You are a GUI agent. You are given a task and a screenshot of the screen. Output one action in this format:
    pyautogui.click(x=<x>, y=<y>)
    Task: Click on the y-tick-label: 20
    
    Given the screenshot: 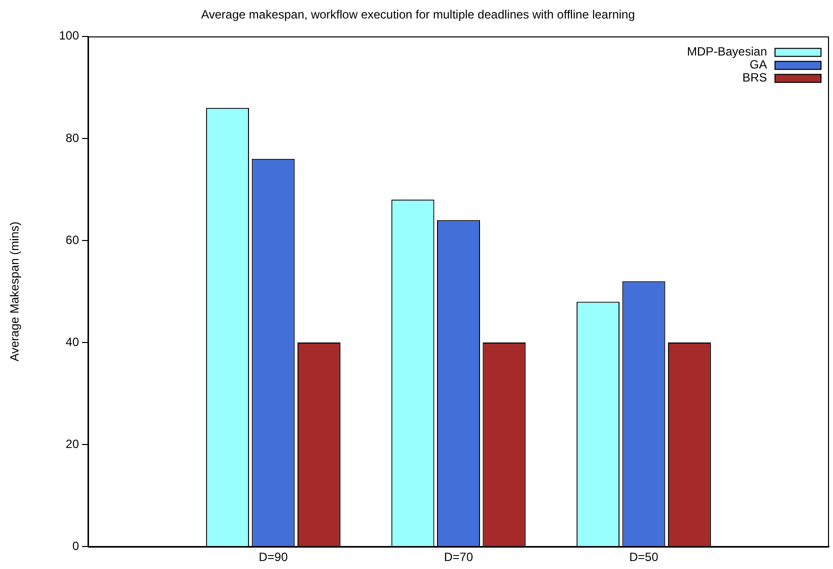 What is the action you would take?
    pyautogui.click(x=73, y=443)
    